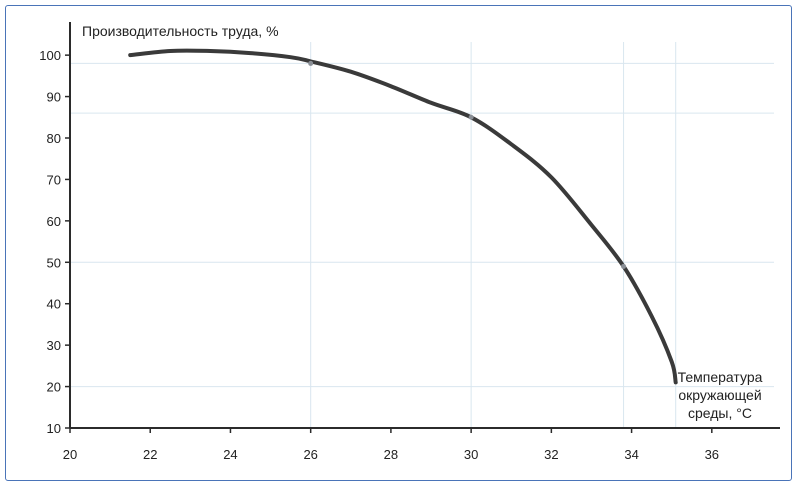  Describe the element at coordinates (54, 304) in the screenshot. I see `y-tick-label: 40` at that location.